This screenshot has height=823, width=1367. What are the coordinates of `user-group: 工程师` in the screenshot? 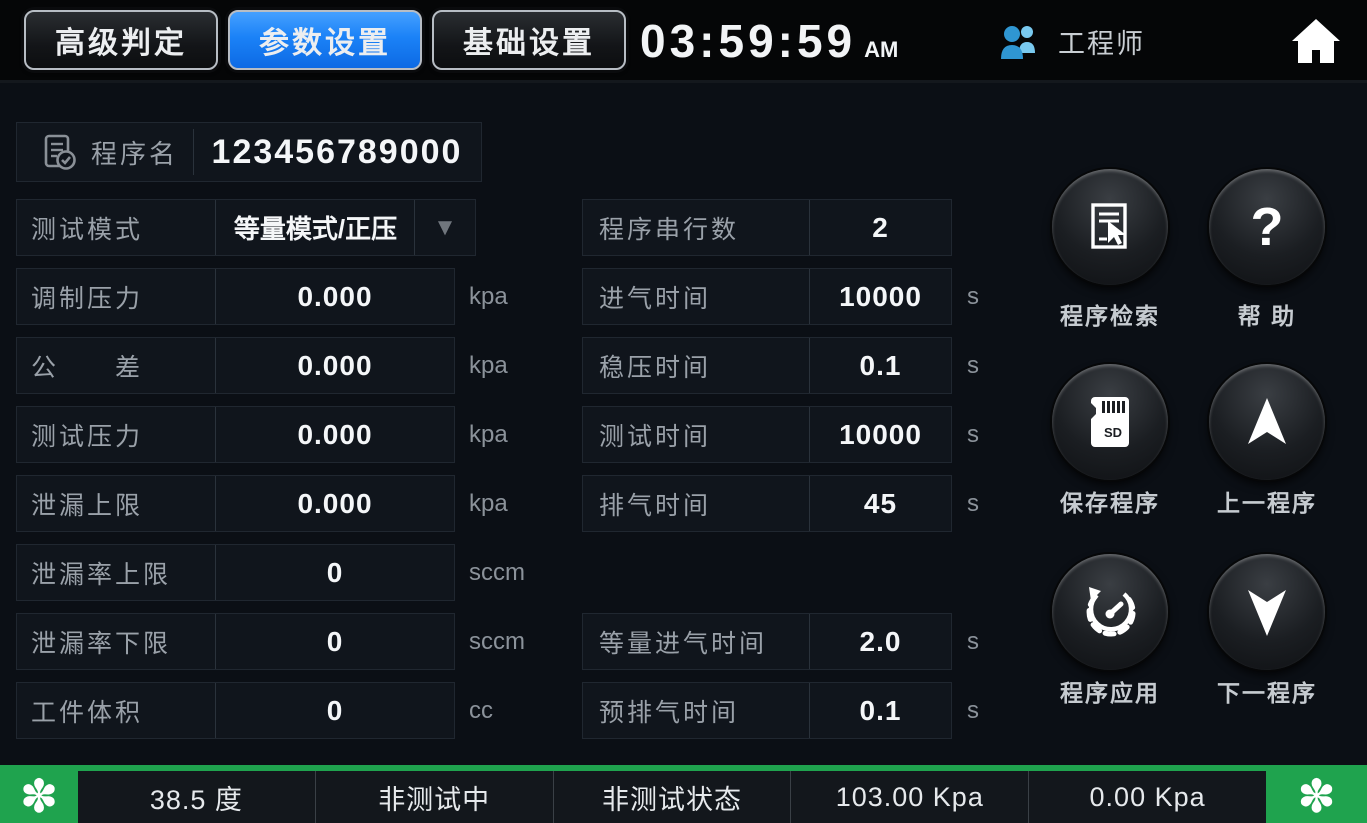 It's located at (1071, 41).